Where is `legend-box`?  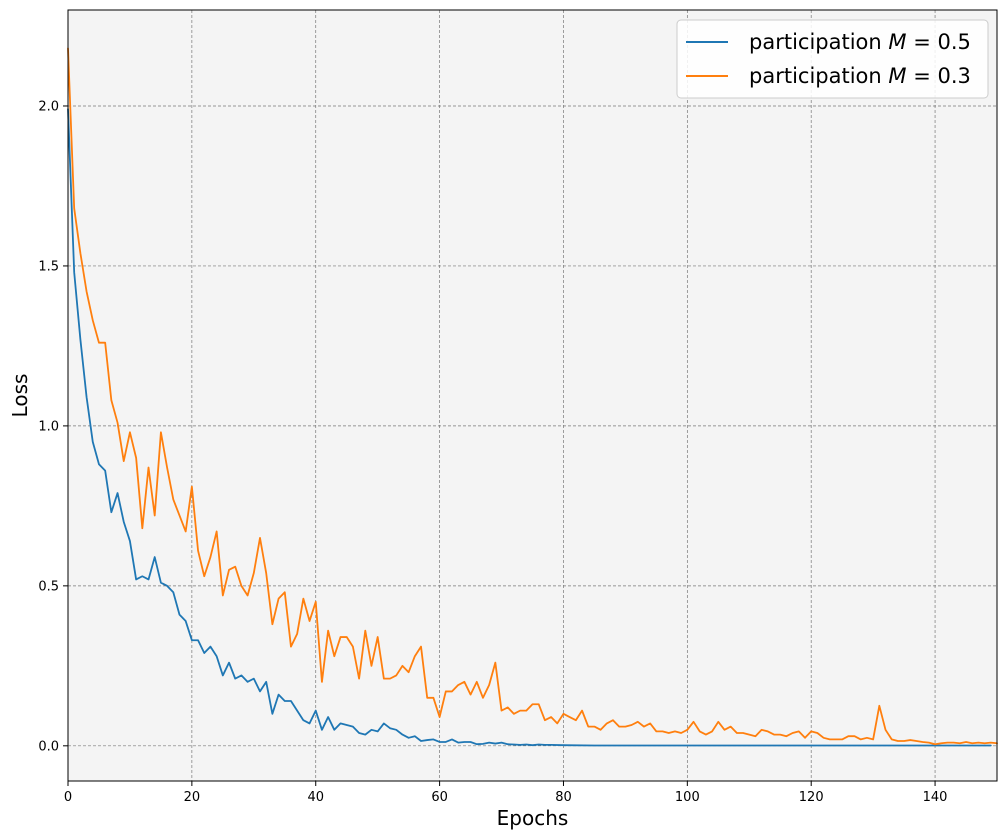 legend-box is located at coordinates (832, 59).